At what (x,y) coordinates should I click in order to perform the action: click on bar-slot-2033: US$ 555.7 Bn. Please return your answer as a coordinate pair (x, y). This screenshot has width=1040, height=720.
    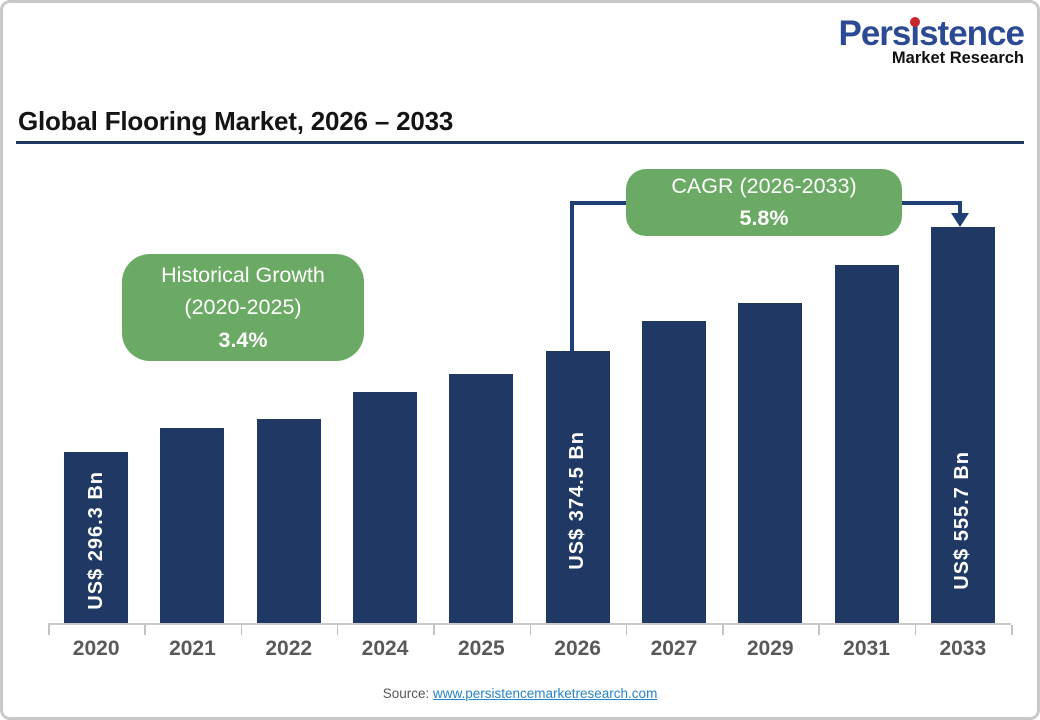
    Looking at the image, I should click on (963, 404).